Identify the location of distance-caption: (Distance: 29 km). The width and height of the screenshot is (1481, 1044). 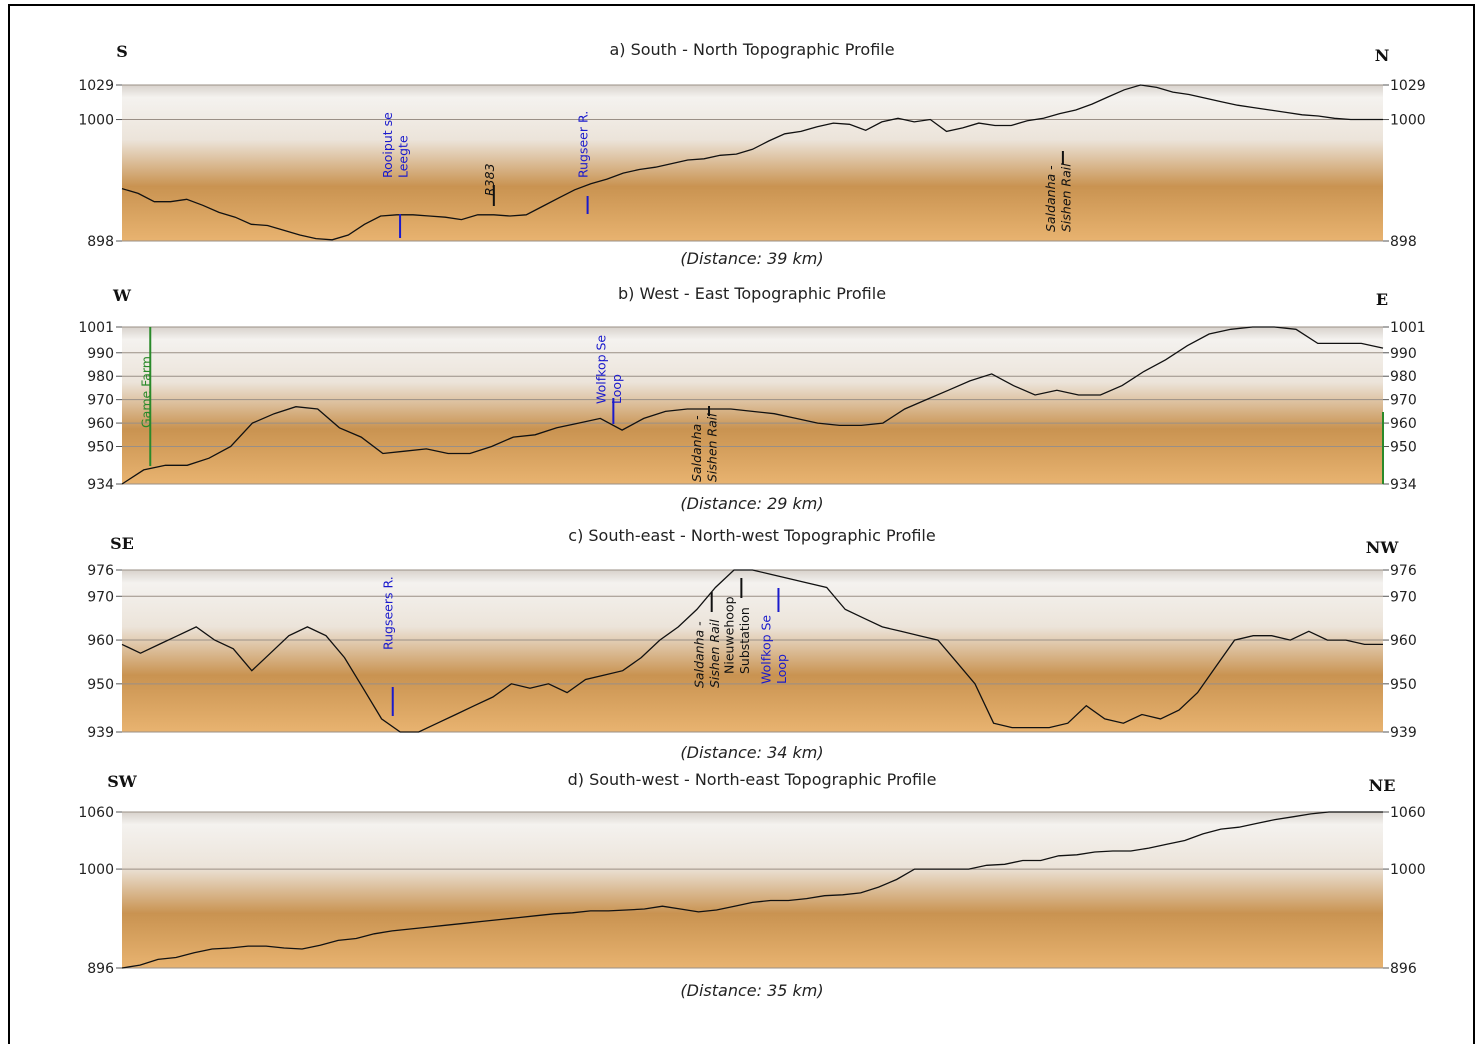
(751, 503).